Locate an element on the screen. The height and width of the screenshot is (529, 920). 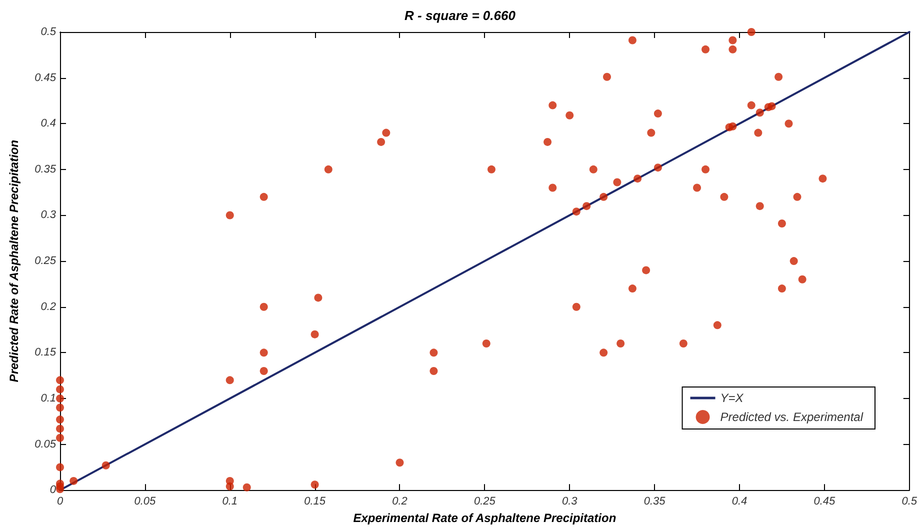
y-tick-label: 0.2 is located at coordinates (48, 306).